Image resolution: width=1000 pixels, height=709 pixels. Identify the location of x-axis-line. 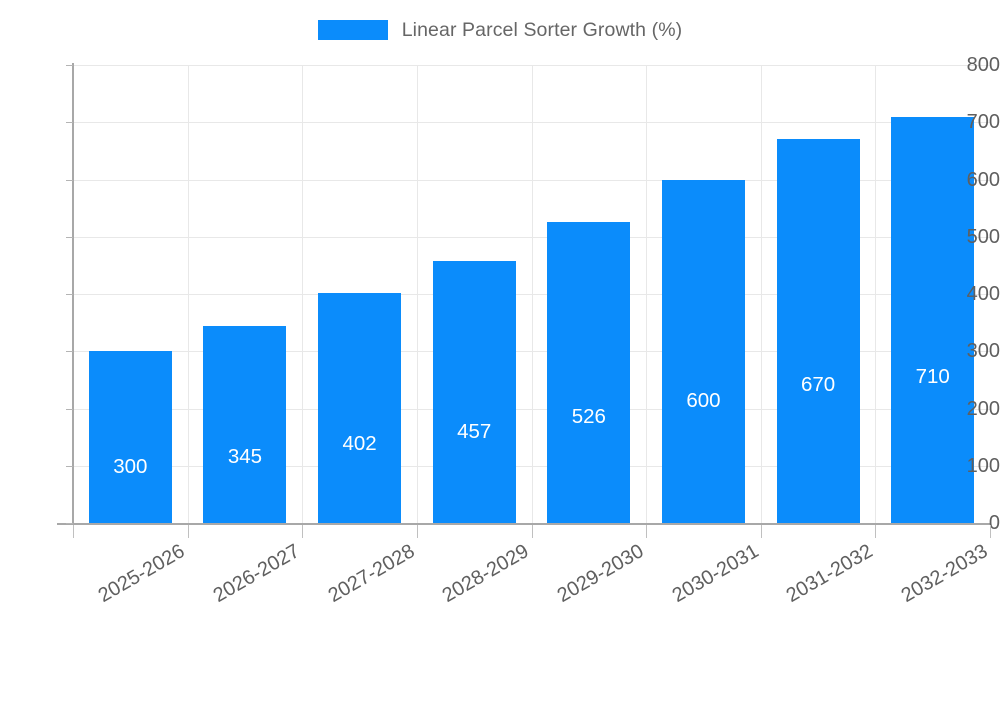
(523, 524).